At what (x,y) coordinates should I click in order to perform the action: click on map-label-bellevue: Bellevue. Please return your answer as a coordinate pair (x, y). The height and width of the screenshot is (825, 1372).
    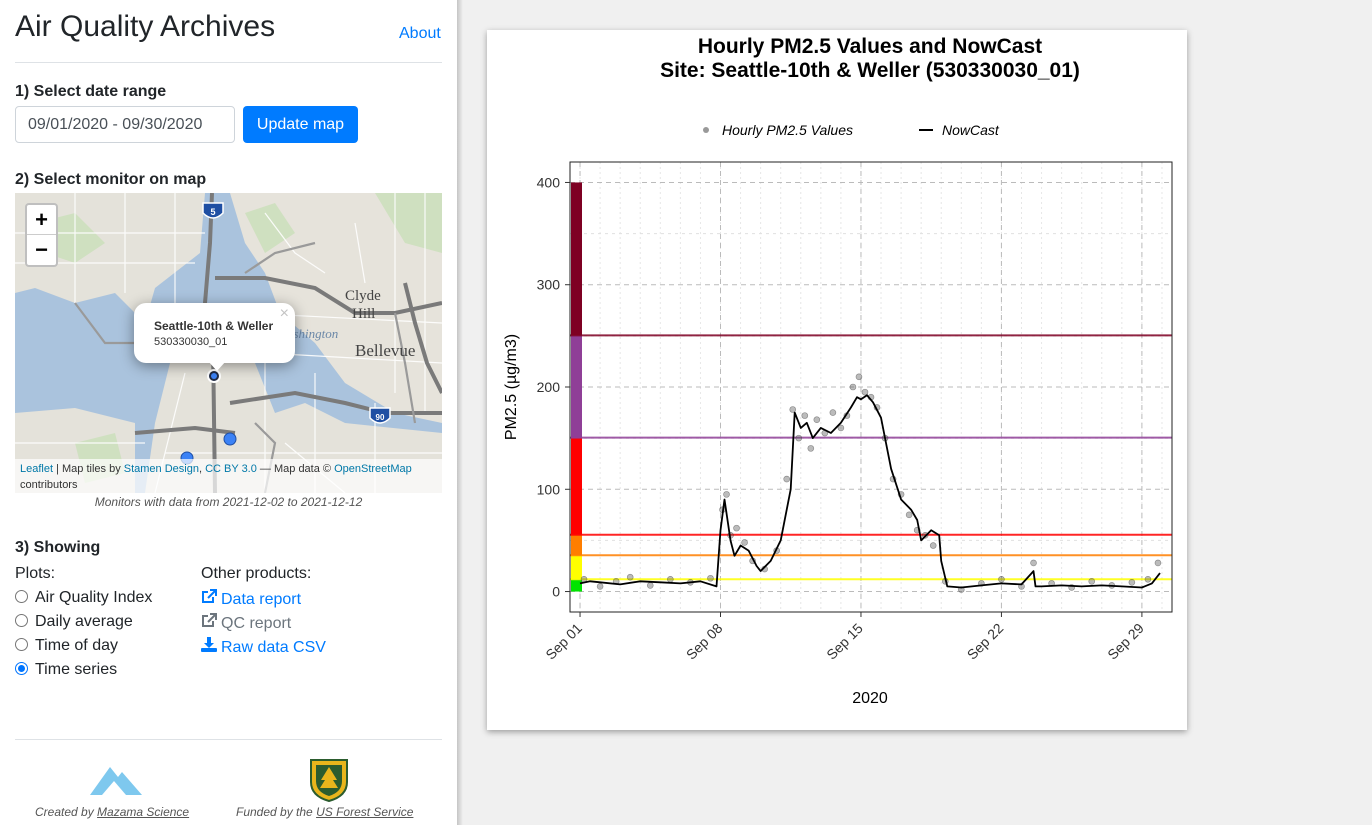
    Looking at the image, I should click on (385, 350).